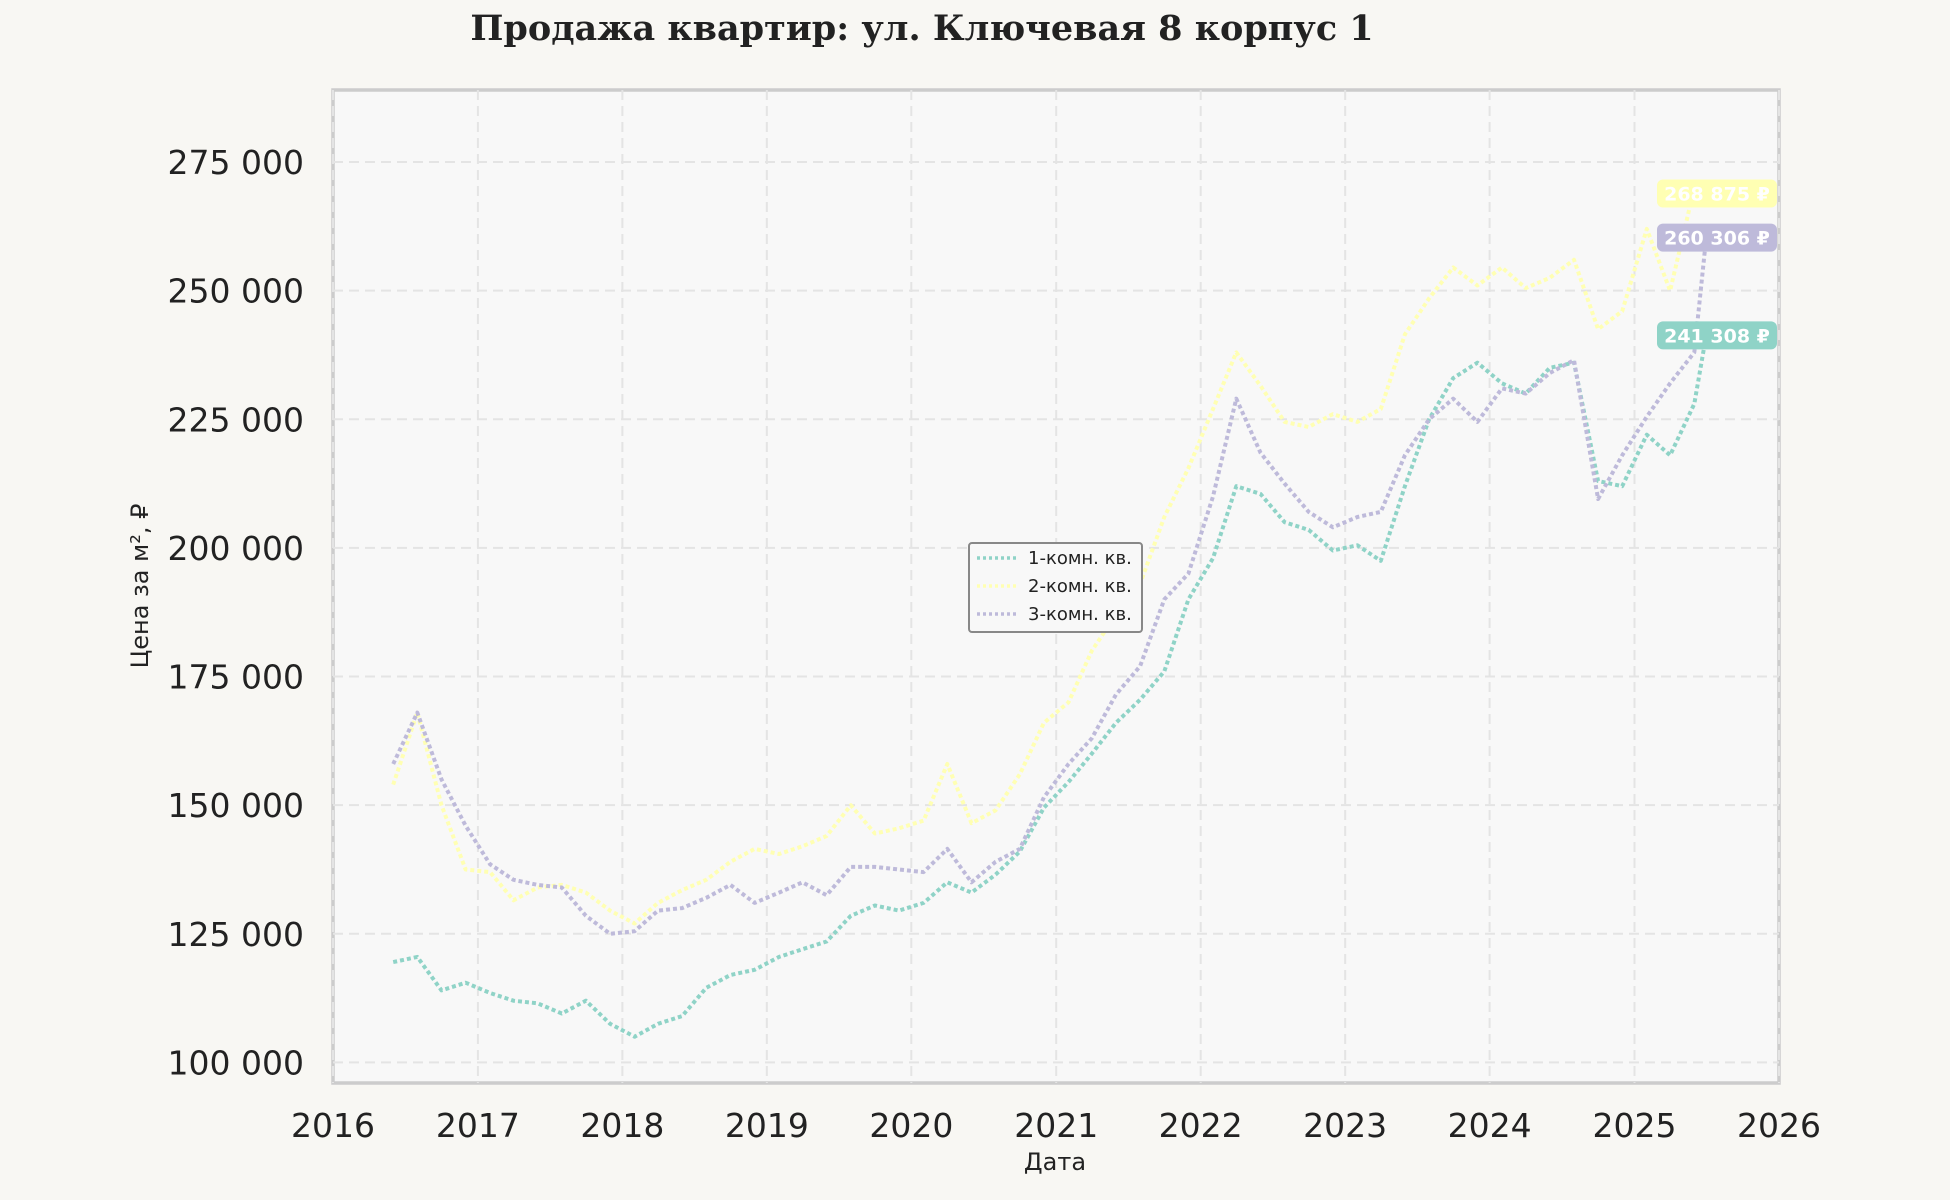  What do you see at coordinates (911, 1125) in the screenshot?
I see `x-tick-label: 2020` at bounding box center [911, 1125].